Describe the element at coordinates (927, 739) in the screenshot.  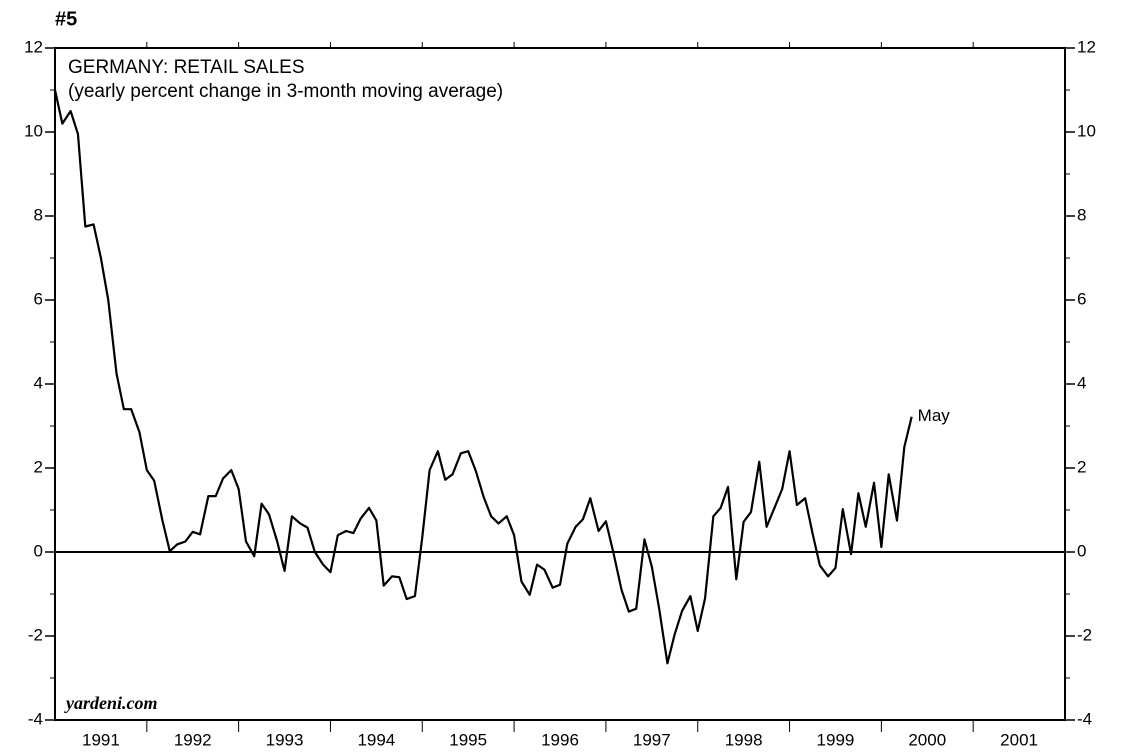
I see `x-tick-label: 2000` at that location.